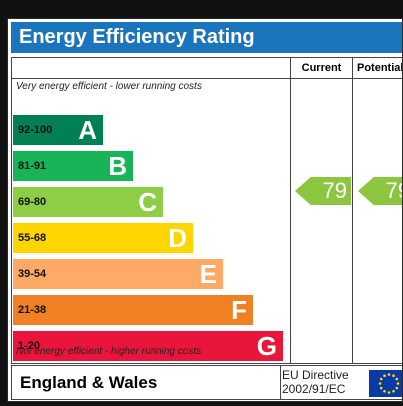 The height and width of the screenshot is (406, 403). I want to click on band-letter: A, so click(87, 130).